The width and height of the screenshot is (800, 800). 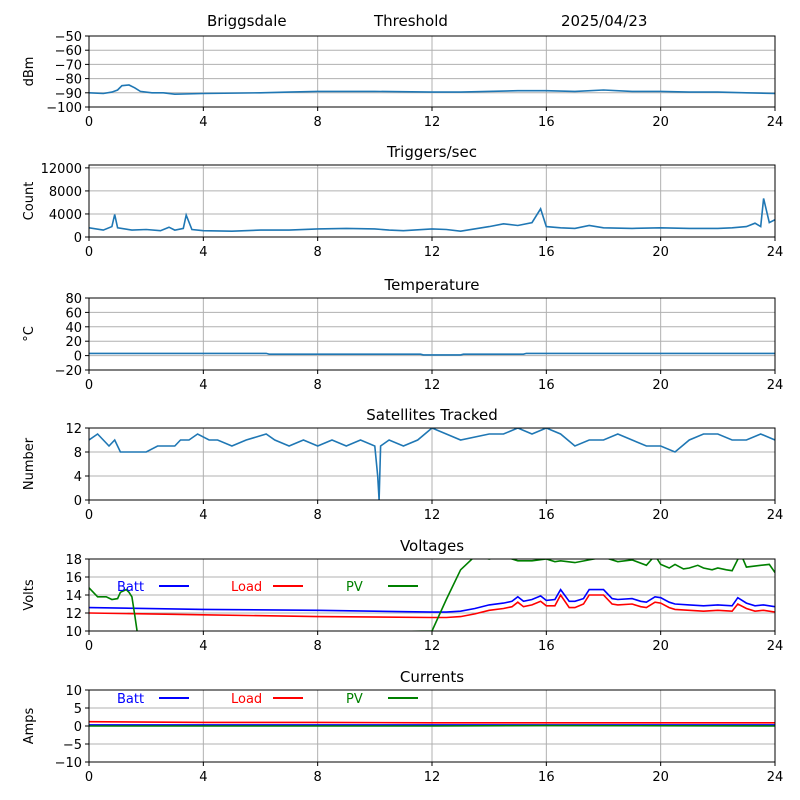 What do you see at coordinates (431, 285) in the screenshot?
I see `chart-title: Temperature` at bounding box center [431, 285].